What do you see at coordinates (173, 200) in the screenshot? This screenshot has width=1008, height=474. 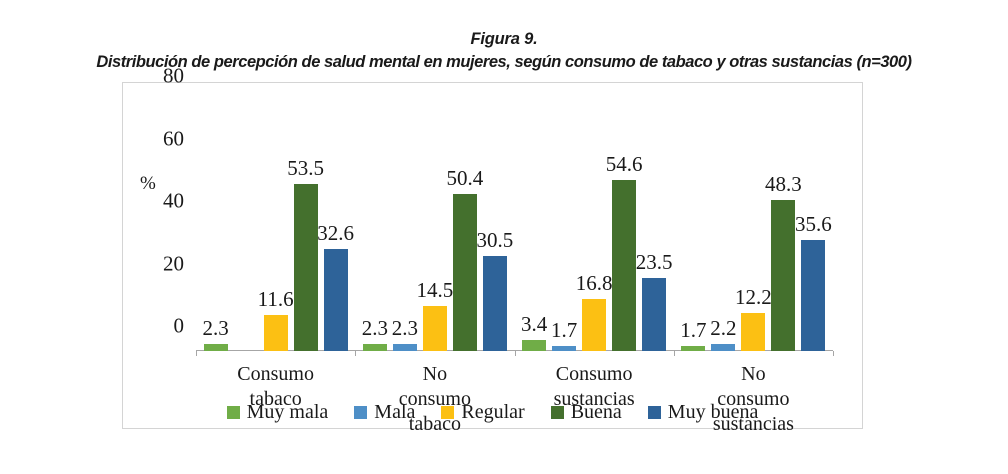 I see `y-axis-tick-label: 40` at bounding box center [173, 200].